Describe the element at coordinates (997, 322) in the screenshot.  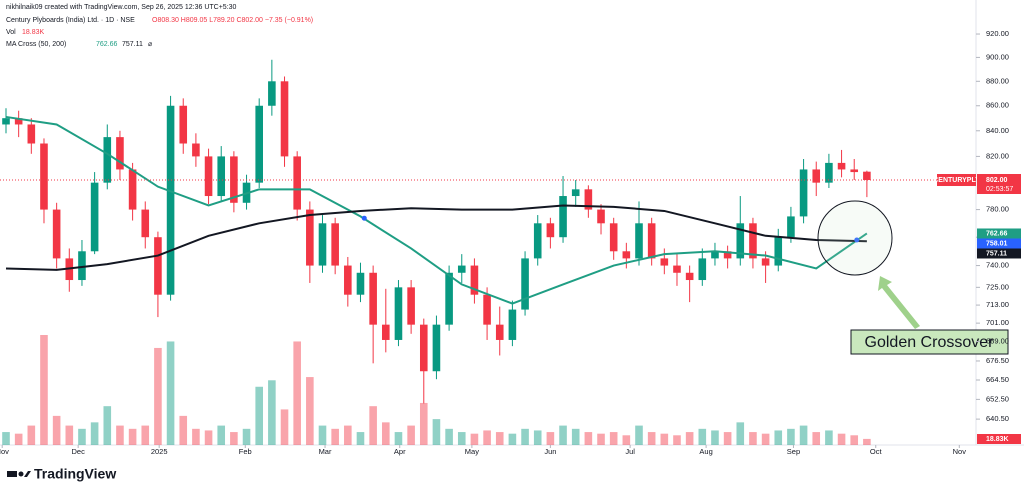
I see `y-tick-label: 701.00` at that location.